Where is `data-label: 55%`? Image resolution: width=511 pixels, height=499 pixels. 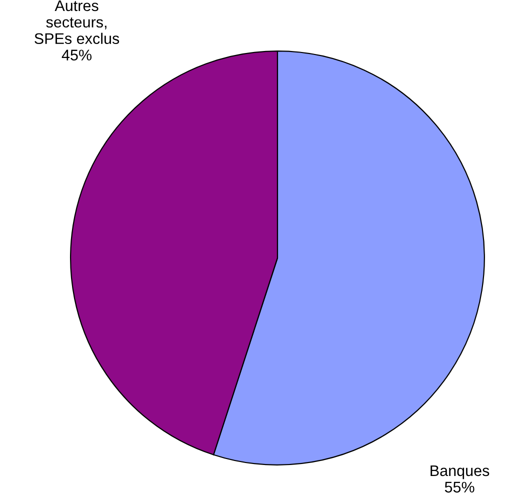 data-label: 55% is located at coordinates (459, 487).